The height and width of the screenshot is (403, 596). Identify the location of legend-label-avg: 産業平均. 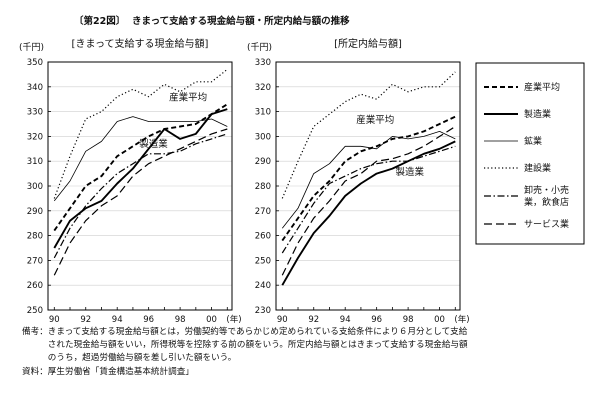
(542, 87).